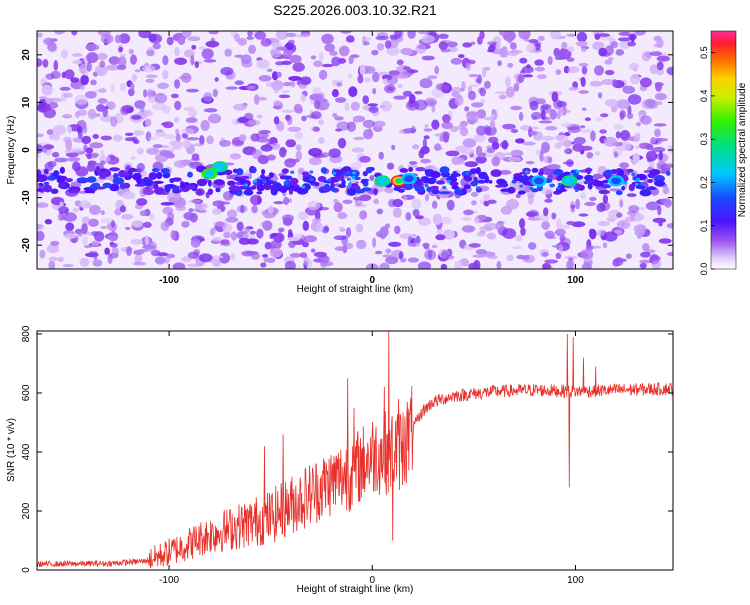 The image size is (750, 605). What do you see at coordinates (26, 55) in the screenshot?
I see `heatmap-y-tick-label: 20` at bounding box center [26, 55].